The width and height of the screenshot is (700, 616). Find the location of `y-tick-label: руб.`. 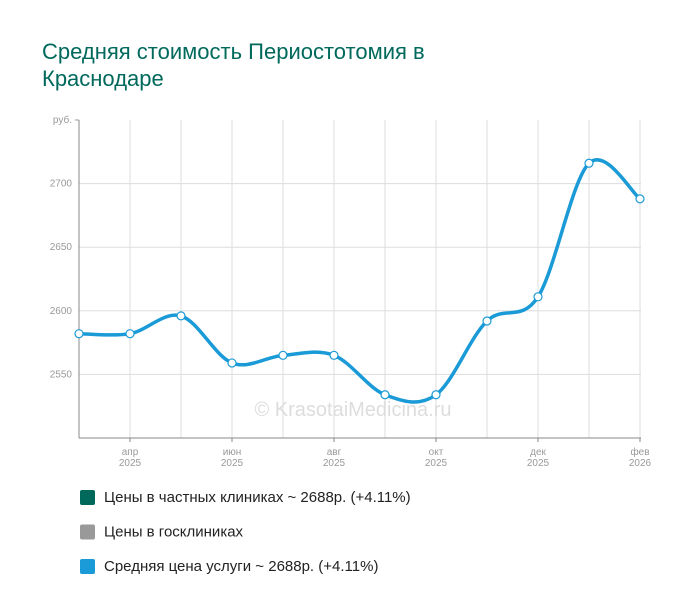

y-tick-label: руб. is located at coordinates (62, 120).